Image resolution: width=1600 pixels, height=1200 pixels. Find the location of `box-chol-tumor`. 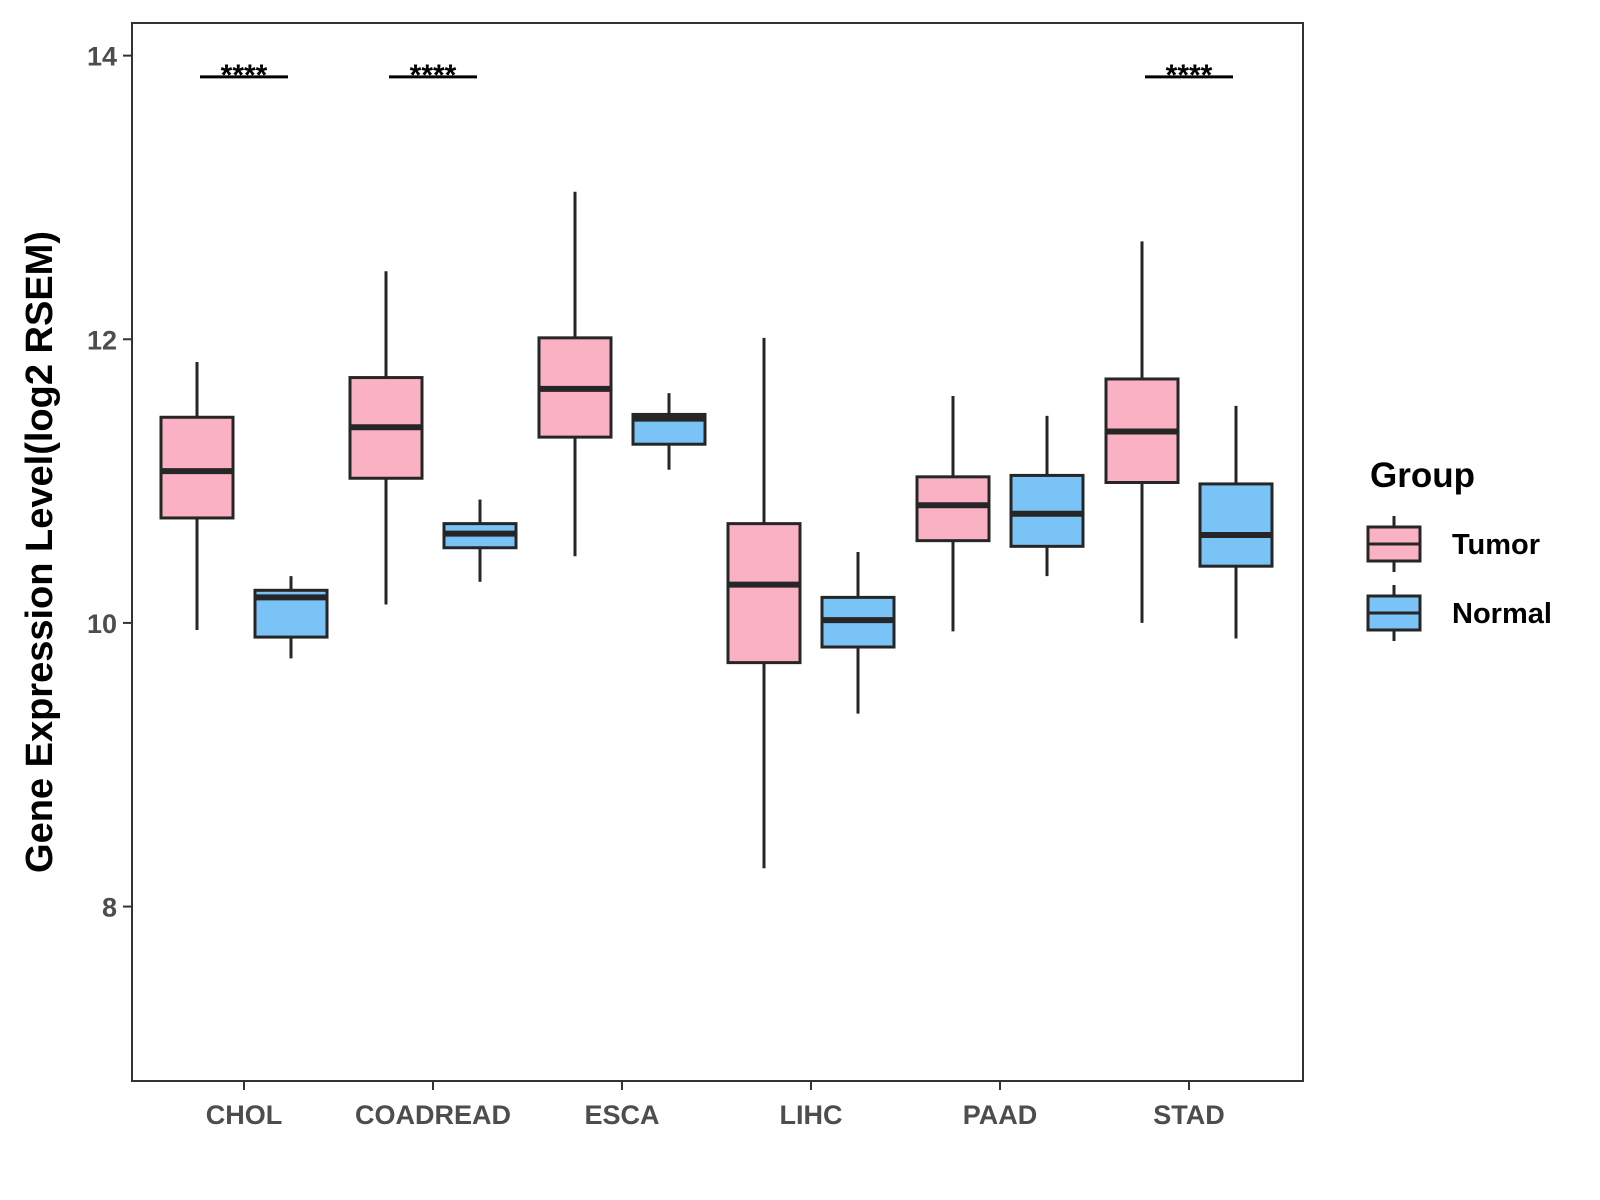

box-chol-tumor is located at coordinates (197, 496).